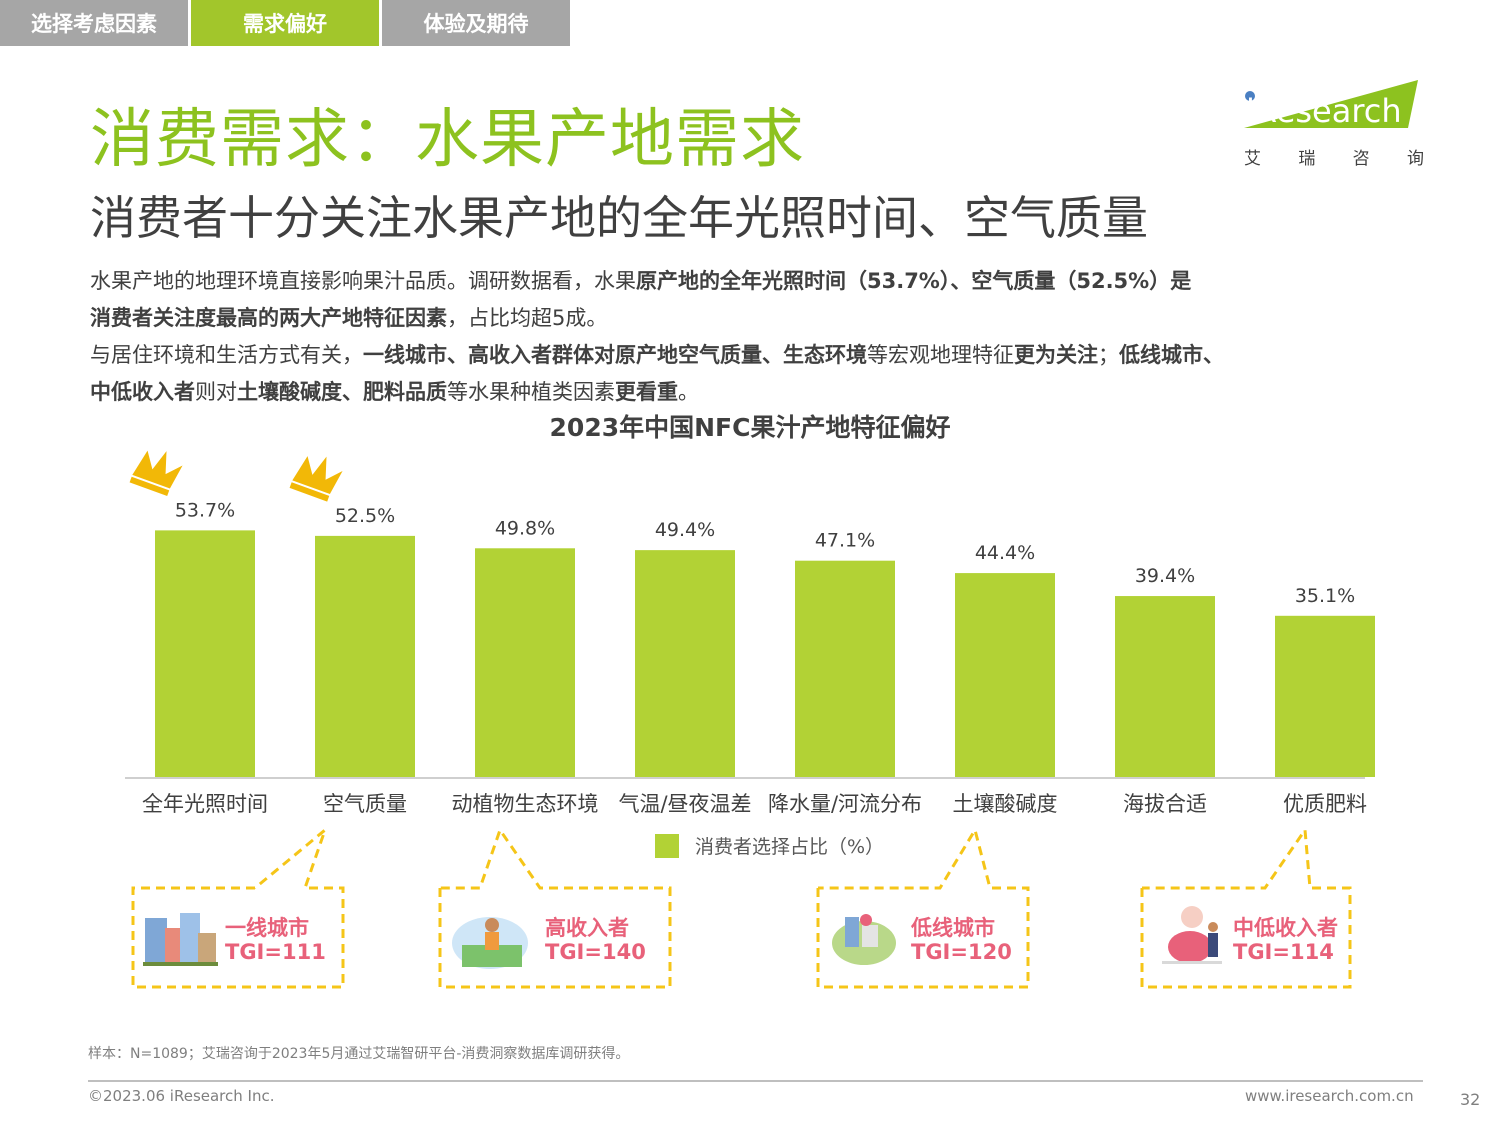 The width and height of the screenshot is (1500, 1125). Describe the element at coordinates (1005, 804) in the screenshot. I see `category-label: 土壤酸碱度` at that location.